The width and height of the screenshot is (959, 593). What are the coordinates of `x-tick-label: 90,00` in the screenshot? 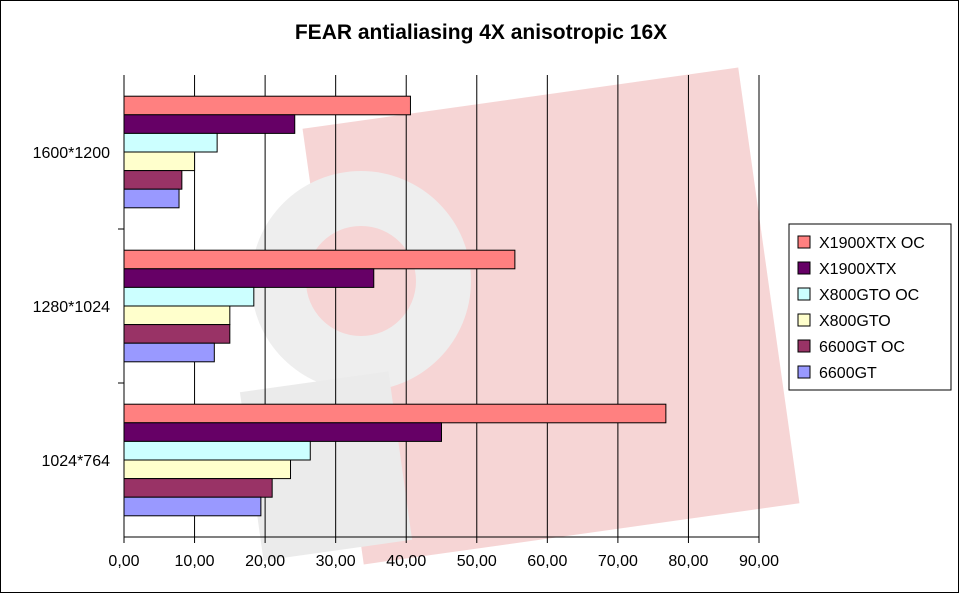 It's located at (759, 561).